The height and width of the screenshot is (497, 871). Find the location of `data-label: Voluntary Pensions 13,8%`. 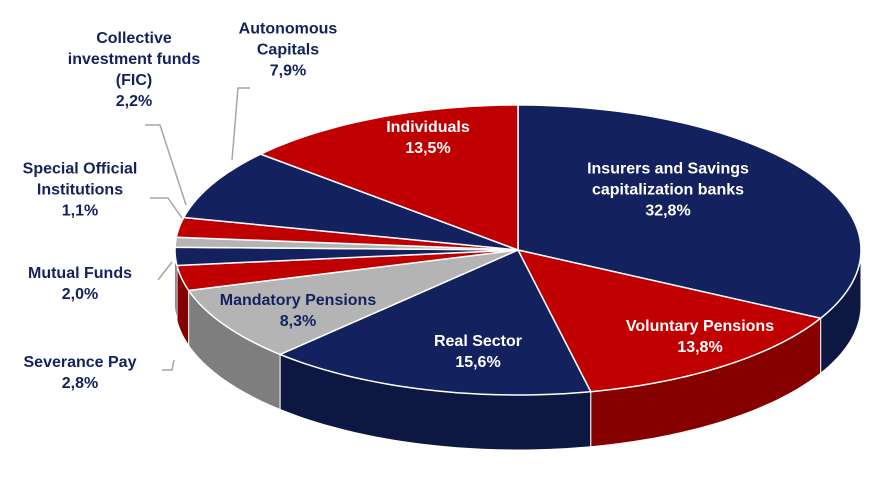

data-label: Voluntary Pensions 13,8% is located at coordinates (700, 337).